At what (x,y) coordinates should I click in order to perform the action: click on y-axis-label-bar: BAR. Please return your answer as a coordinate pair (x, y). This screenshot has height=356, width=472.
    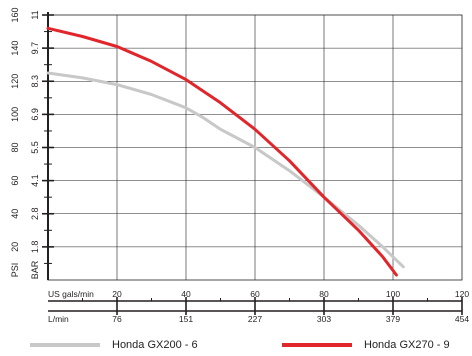
    Looking at the image, I should click on (35, 269).